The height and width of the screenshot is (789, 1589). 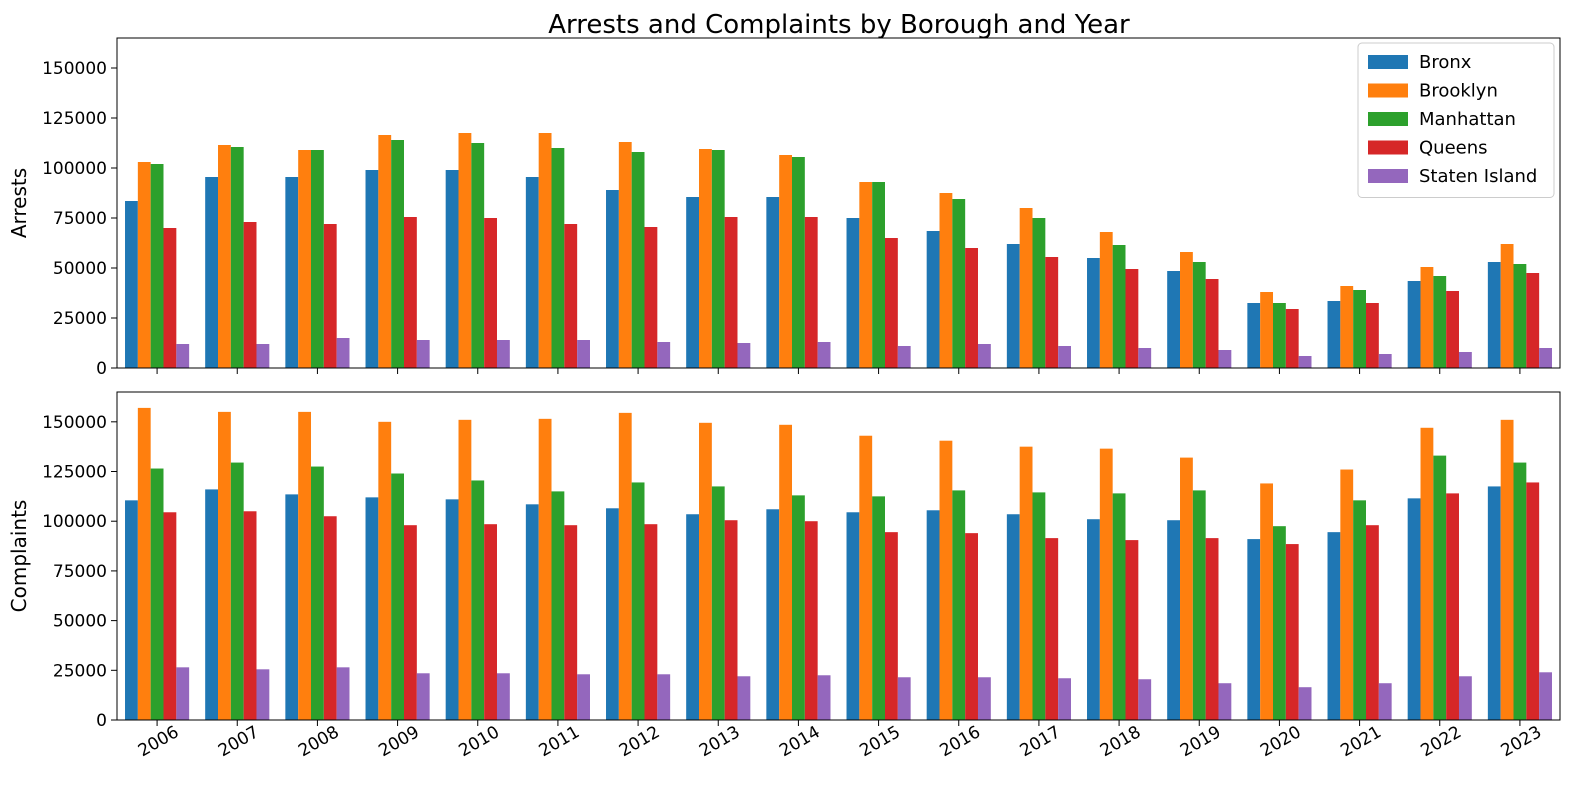 I want to click on bar-arrests-brooklyn-2023, so click(x=1507, y=306).